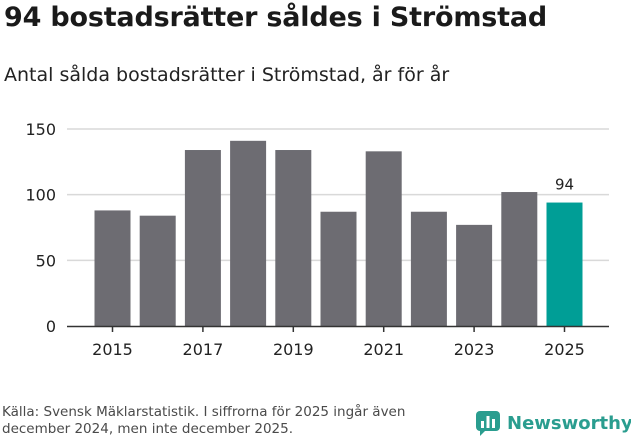  Describe the element at coordinates (383, 349) in the screenshot. I see `x-tick-label-2021: 2021` at that location.